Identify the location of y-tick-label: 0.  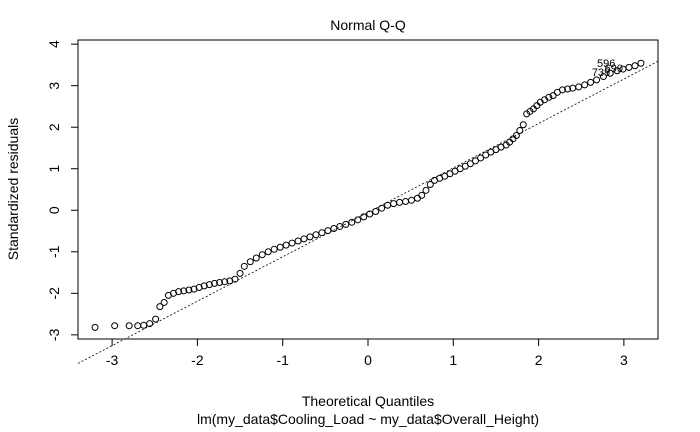
(54, 210).